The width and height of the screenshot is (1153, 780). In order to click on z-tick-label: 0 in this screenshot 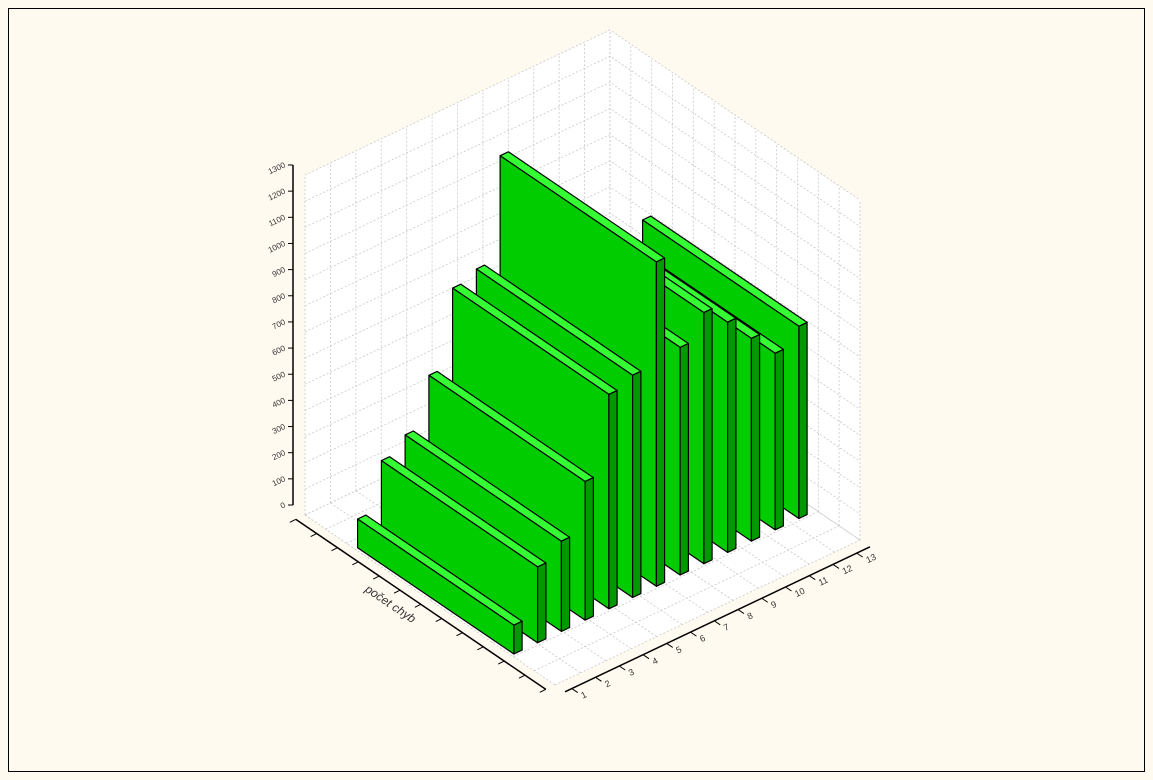, I will do `click(283, 505)`.